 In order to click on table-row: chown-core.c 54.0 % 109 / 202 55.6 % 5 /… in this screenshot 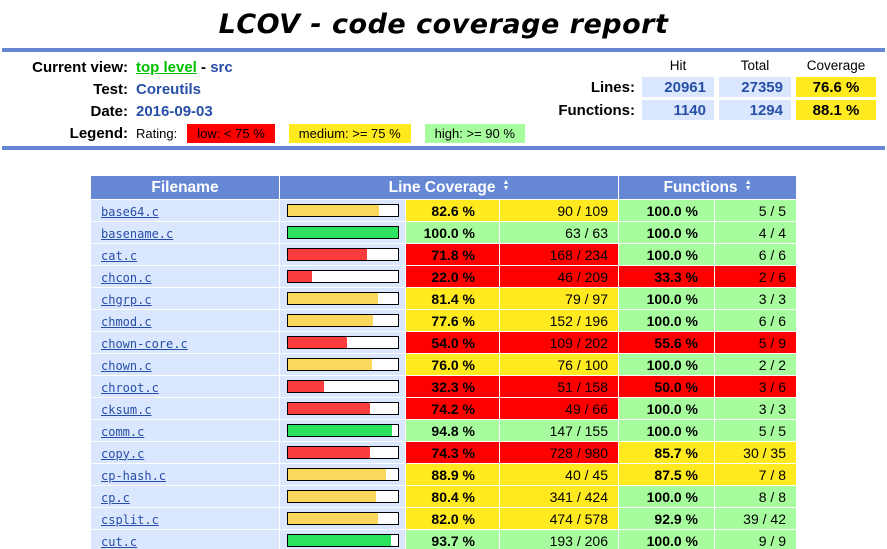, I will do `click(443, 342)`.